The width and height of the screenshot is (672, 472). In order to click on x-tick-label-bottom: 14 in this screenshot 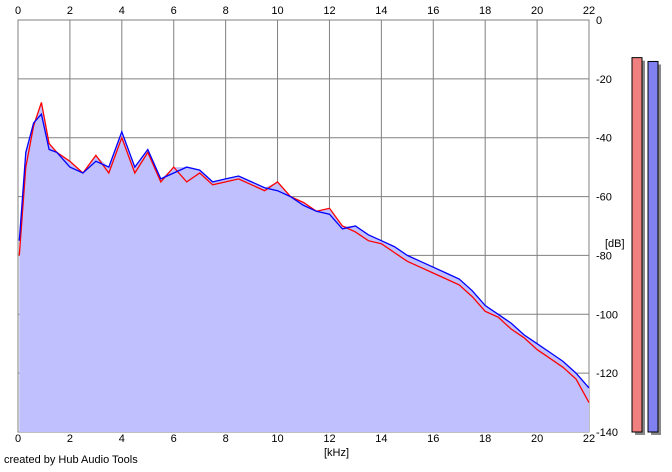, I will do `click(381, 439)`.